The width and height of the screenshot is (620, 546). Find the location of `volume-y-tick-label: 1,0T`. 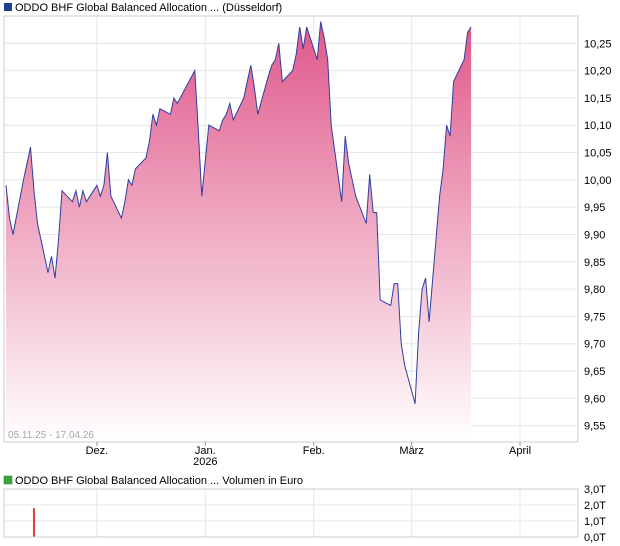

volume-y-tick-label: 1,0T is located at coordinates (595, 522).